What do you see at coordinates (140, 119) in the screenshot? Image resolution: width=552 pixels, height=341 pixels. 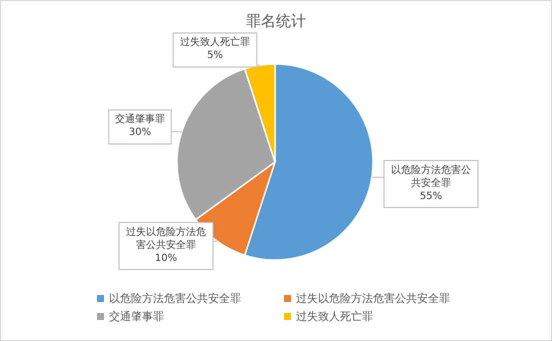 I see `slice-label: 交通肇事罪` at bounding box center [140, 119].